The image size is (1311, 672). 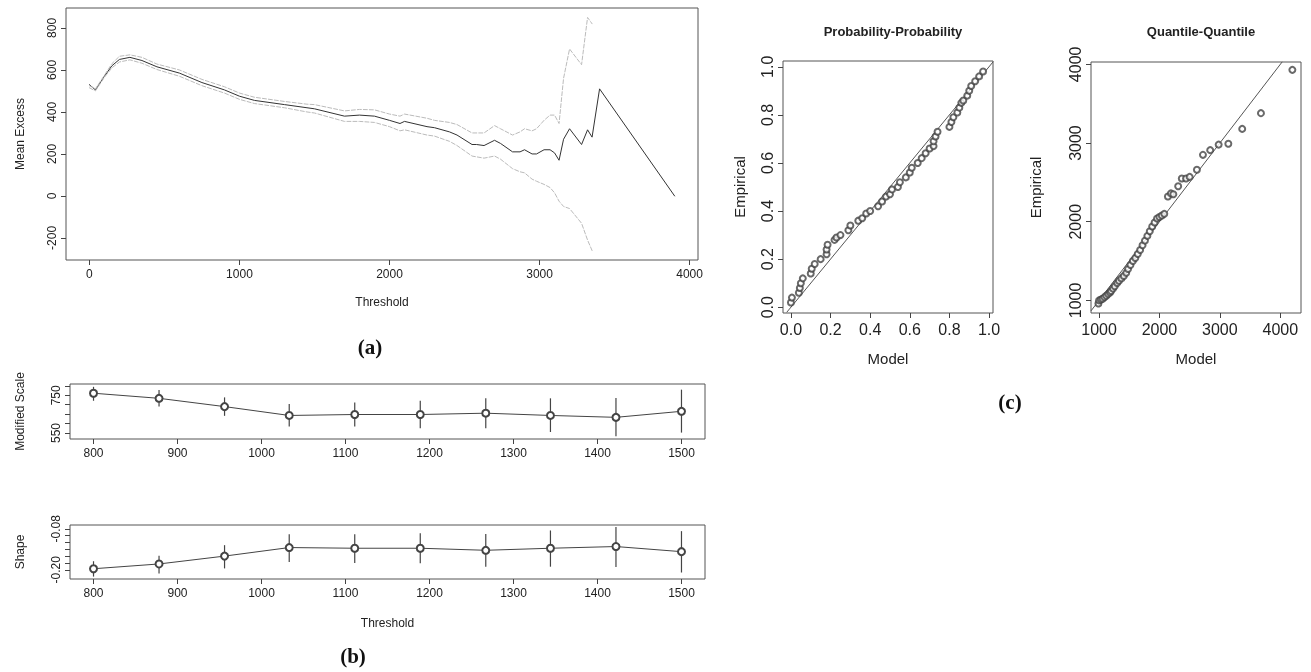 I want to click on y-tick-label: 1.0, so click(x=767, y=66).